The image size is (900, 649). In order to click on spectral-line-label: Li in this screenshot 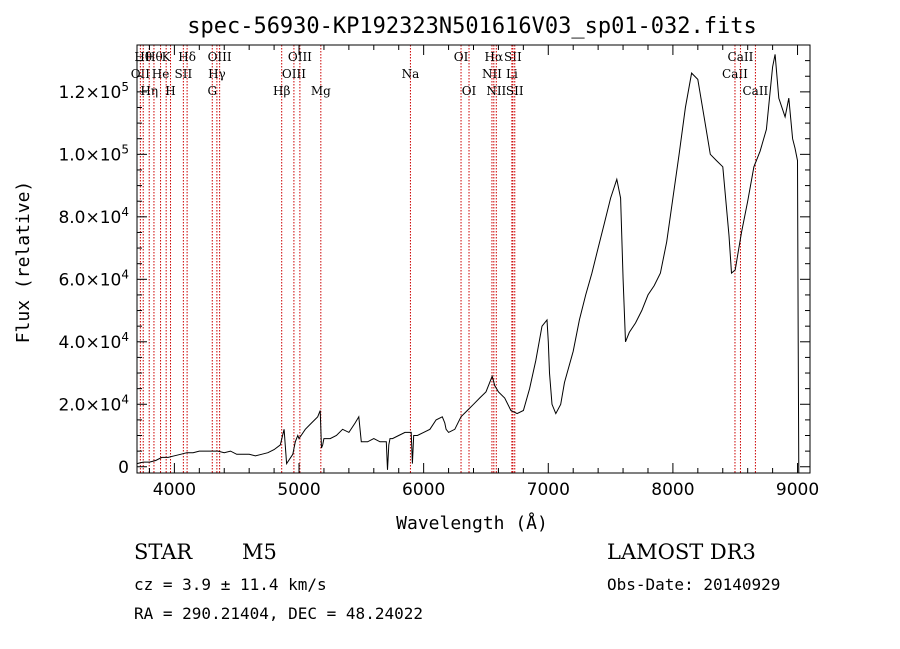, I will do `click(512, 74)`.